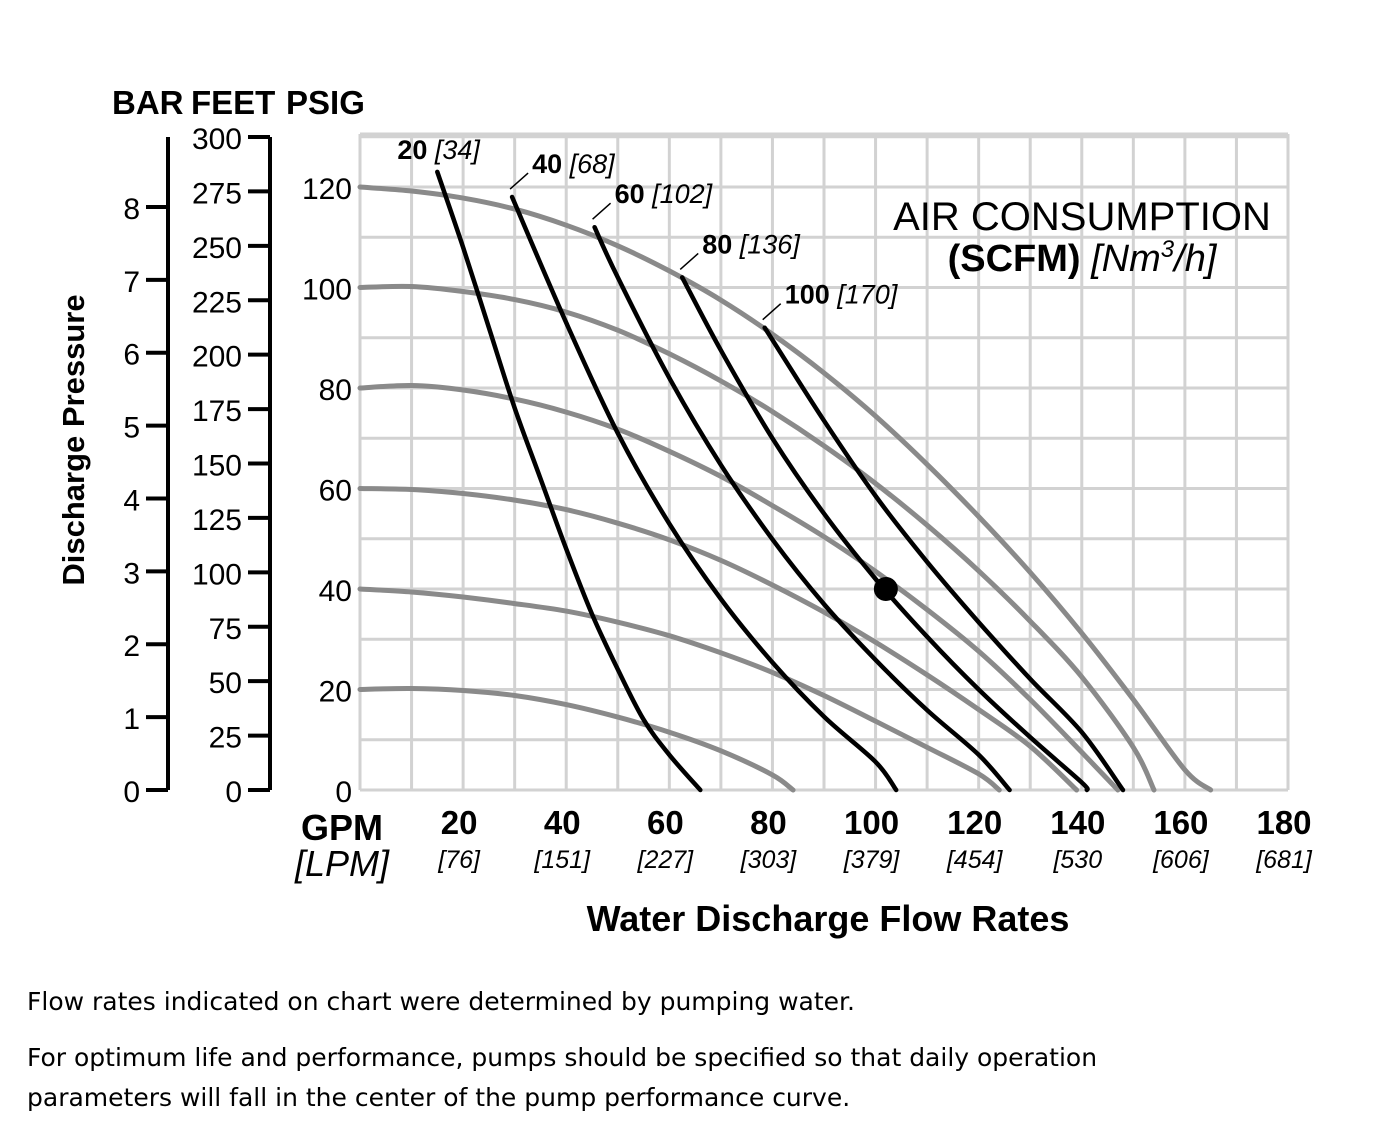  Describe the element at coordinates (974, 822) in the screenshot. I see `gpm-tick-label: 120` at that location.